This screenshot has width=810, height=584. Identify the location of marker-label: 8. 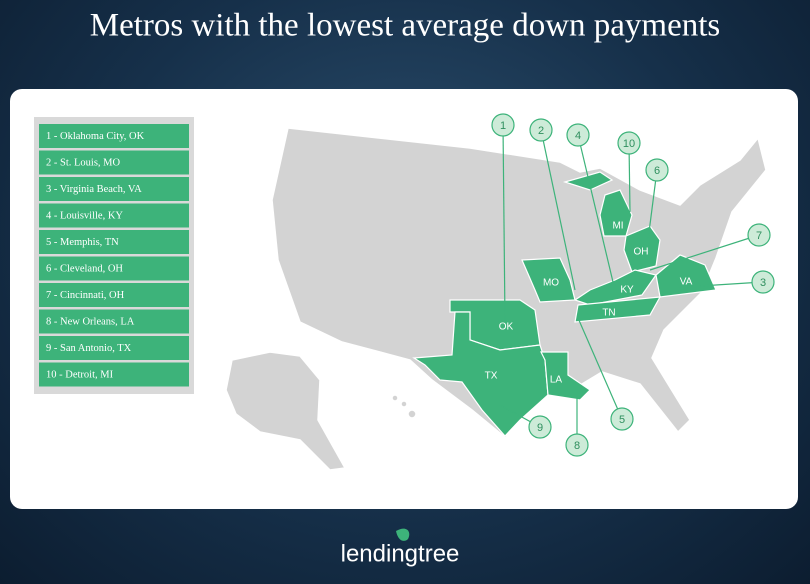
(577, 446).